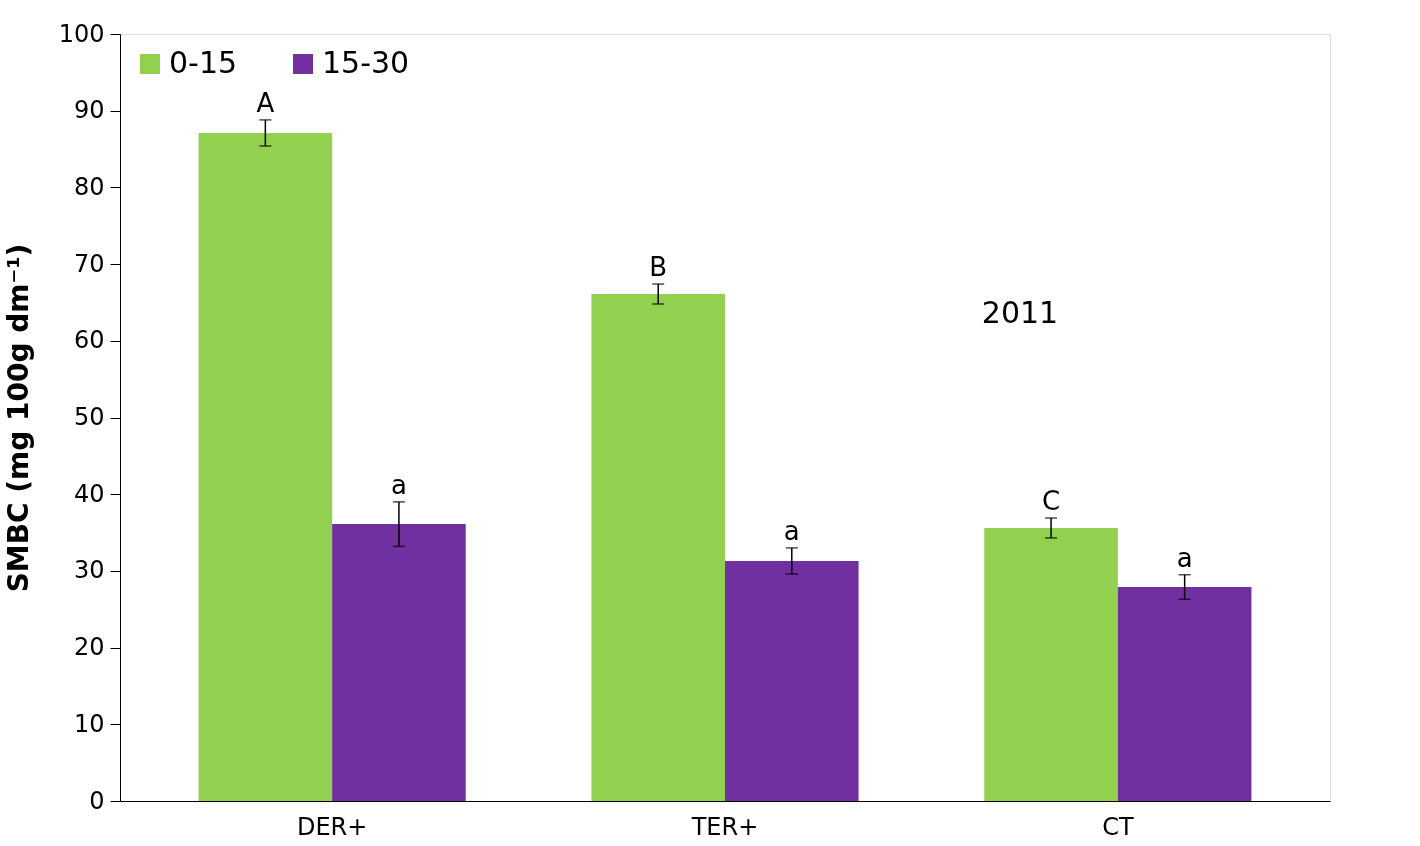 This screenshot has height=846, width=1420. What do you see at coordinates (81, 33) in the screenshot?
I see `y-tick-label: 100` at bounding box center [81, 33].